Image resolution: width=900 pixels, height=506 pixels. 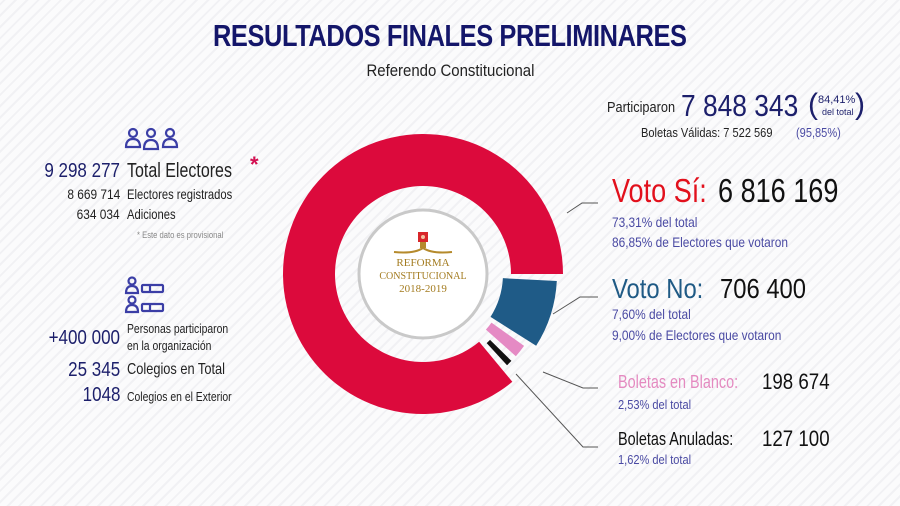 I want to click on blanco-value: 198 674, so click(x=796, y=381).